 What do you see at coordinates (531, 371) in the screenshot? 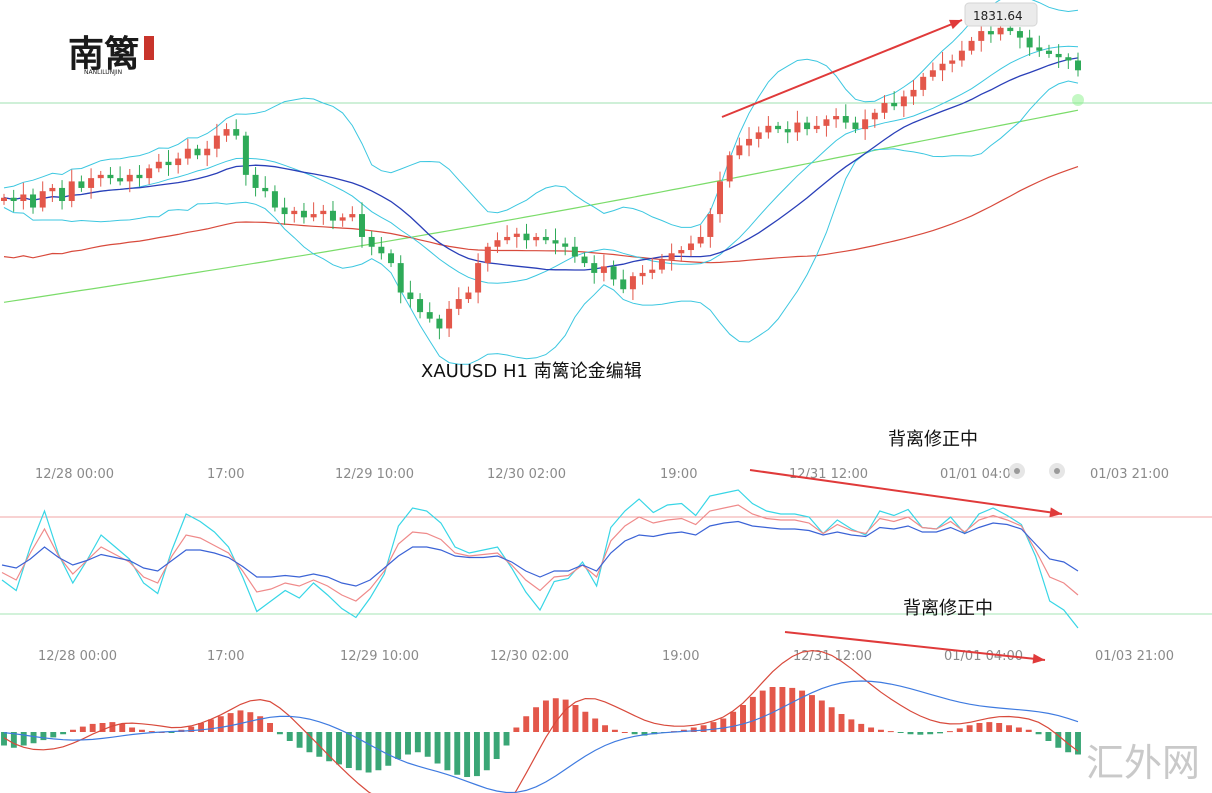
I see `chart-title: XAUUSD H1 南篱论金编辑` at bounding box center [531, 371].